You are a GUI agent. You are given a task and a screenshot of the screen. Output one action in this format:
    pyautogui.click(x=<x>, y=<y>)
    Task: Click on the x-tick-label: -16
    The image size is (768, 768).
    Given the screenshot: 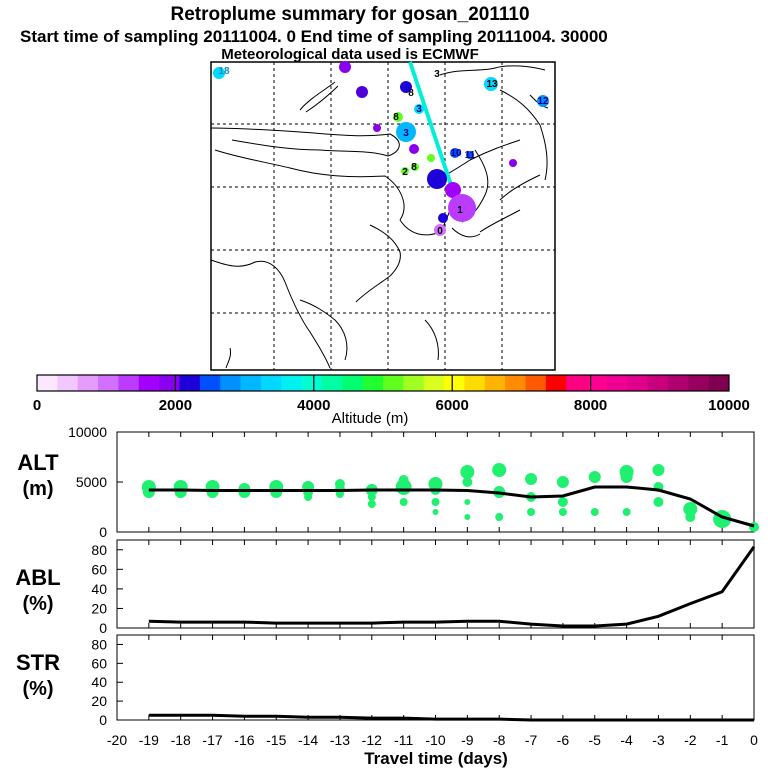 What is the action you would take?
    pyautogui.click(x=244, y=740)
    